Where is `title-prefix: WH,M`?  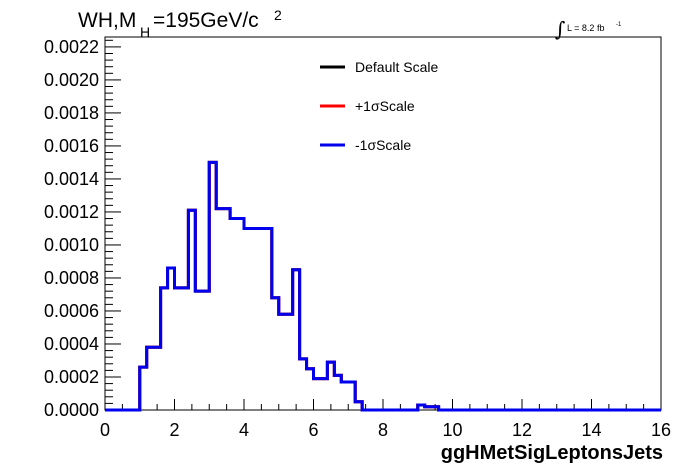 title-prefix: WH,M is located at coordinates (107, 20).